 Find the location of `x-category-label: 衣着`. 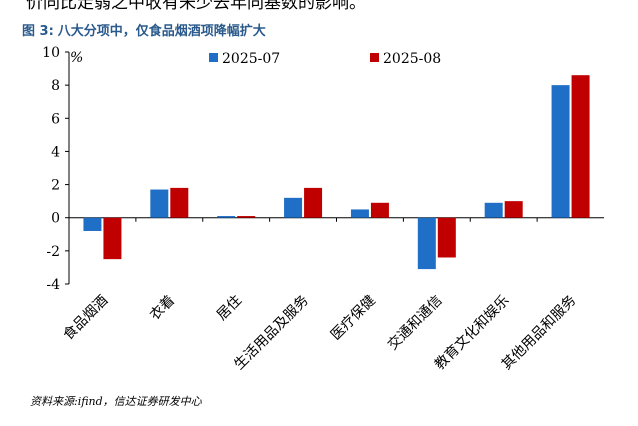

x-category-label: 衣着 is located at coordinates (162, 308).